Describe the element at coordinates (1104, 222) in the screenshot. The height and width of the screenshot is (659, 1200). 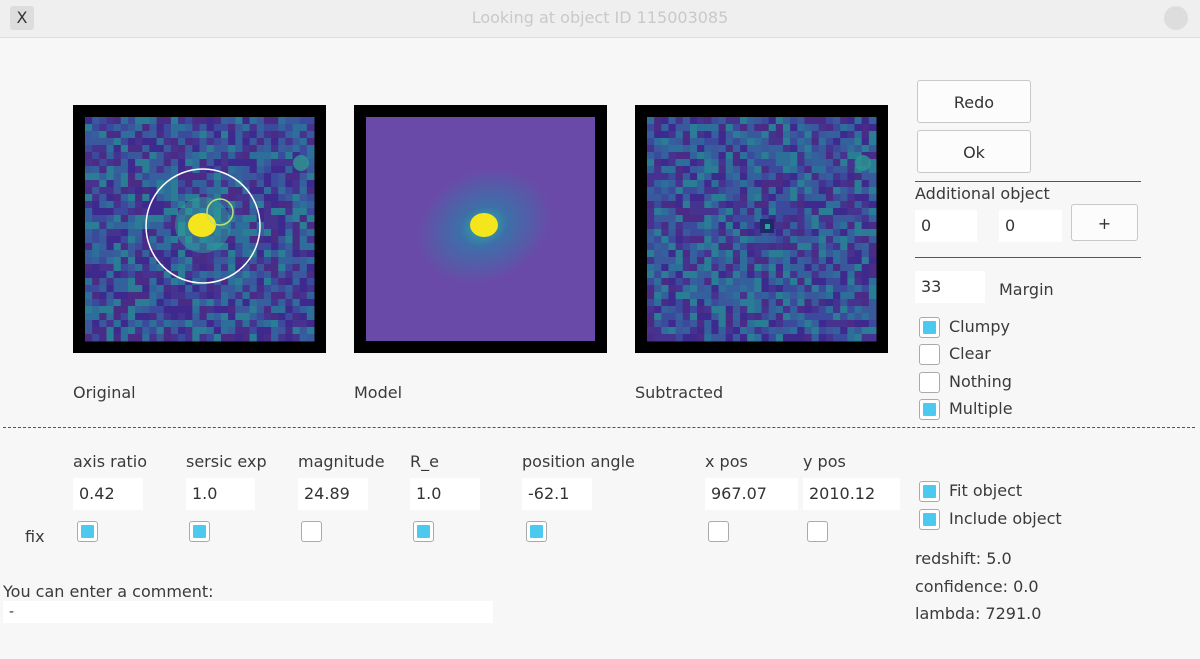
I see `add-button: +` at that location.